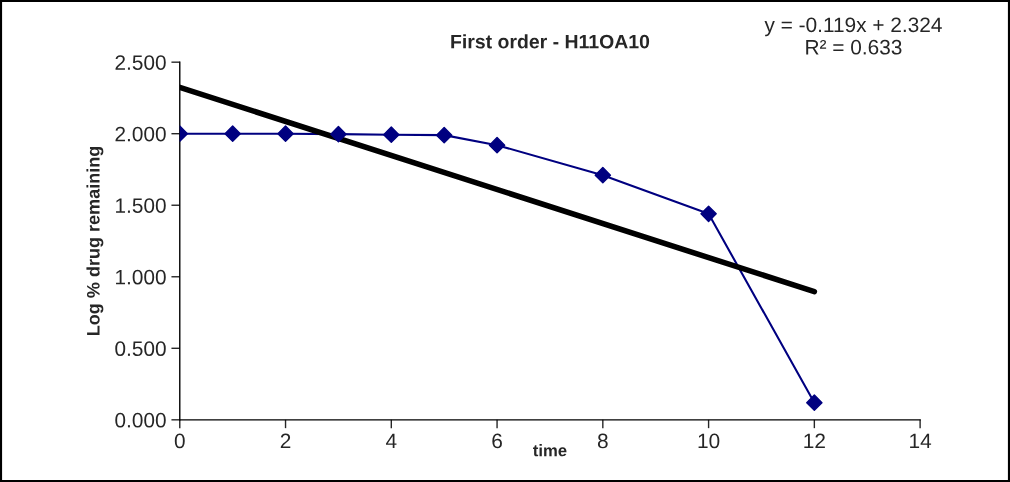  What do you see at coordinates (602, 441) in the screenshot?
I see `x-tick-label: 8` at bounding box center [602, 441].